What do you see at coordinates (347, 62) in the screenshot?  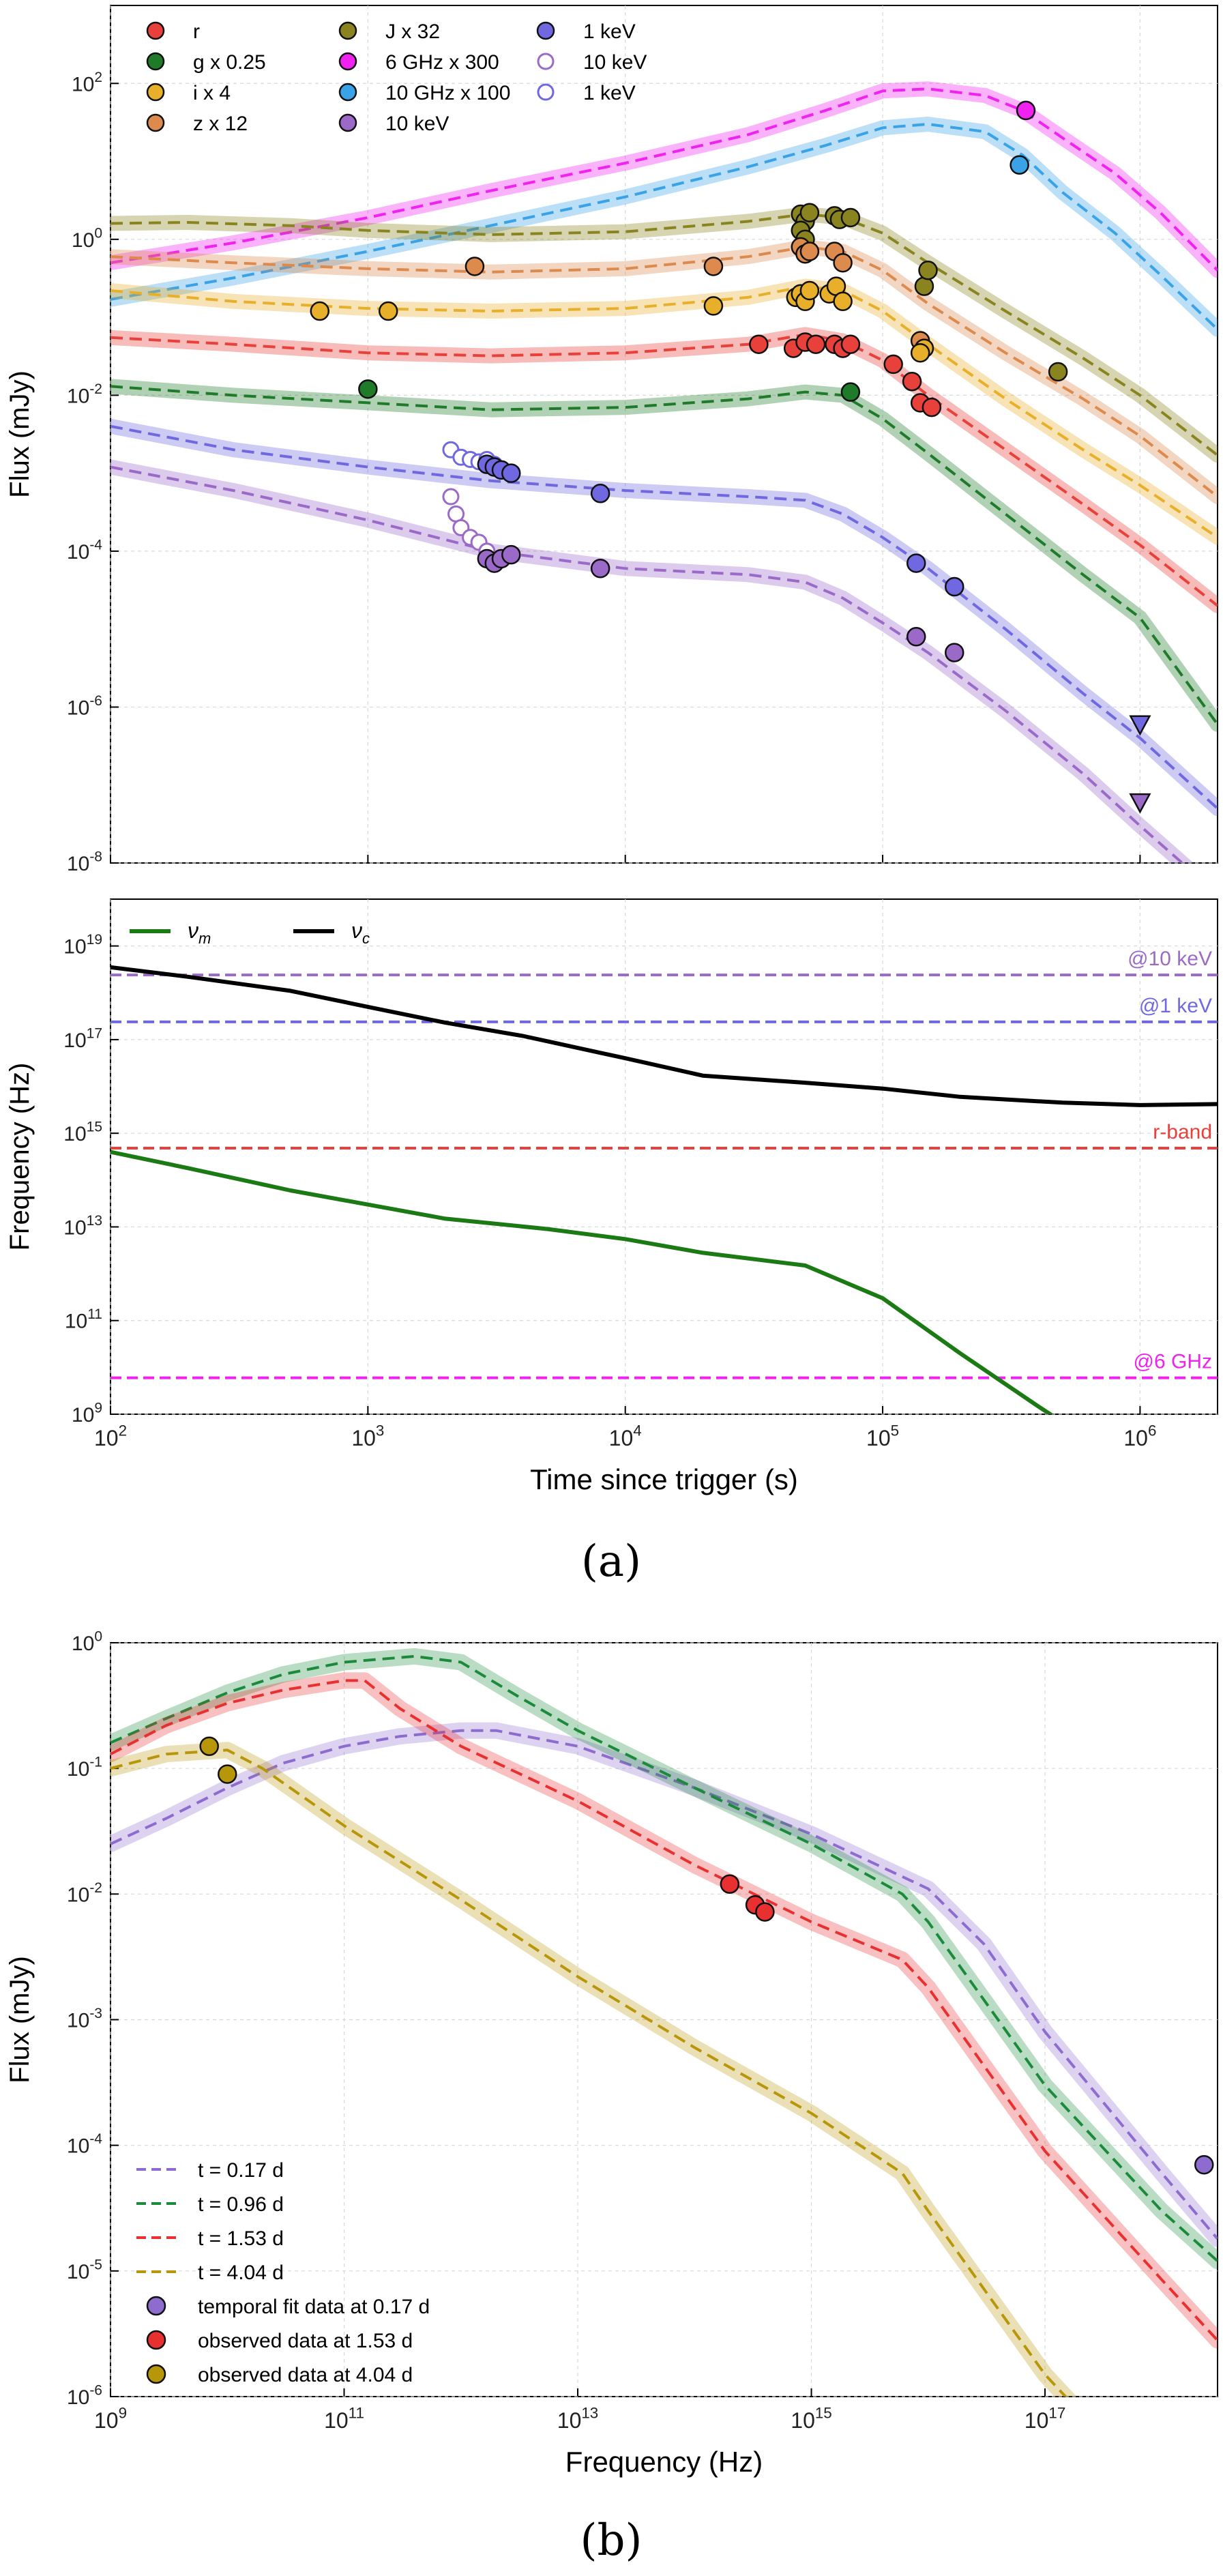 I see `legend-marker-ghz6` at bounding box center [347, 62].